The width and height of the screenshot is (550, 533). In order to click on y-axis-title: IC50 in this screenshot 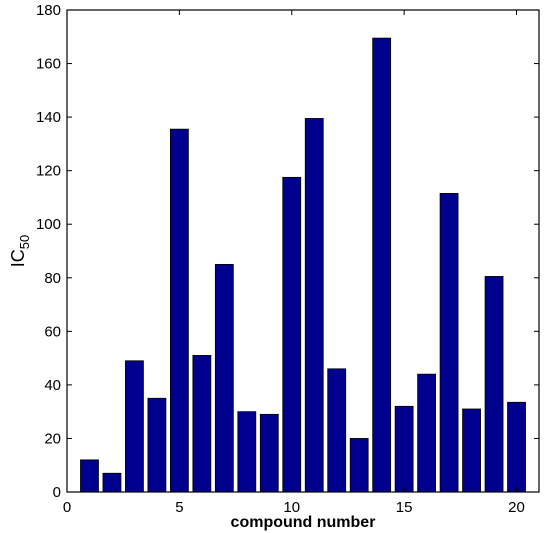, I will do `click(20, 251)`.